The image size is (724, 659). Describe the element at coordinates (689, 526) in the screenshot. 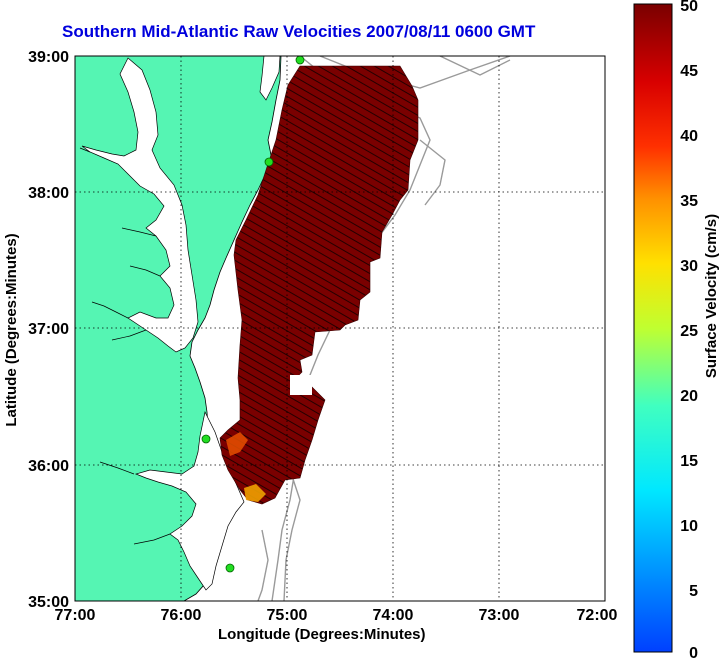

I see `colorbar-tick: 10` at that location.